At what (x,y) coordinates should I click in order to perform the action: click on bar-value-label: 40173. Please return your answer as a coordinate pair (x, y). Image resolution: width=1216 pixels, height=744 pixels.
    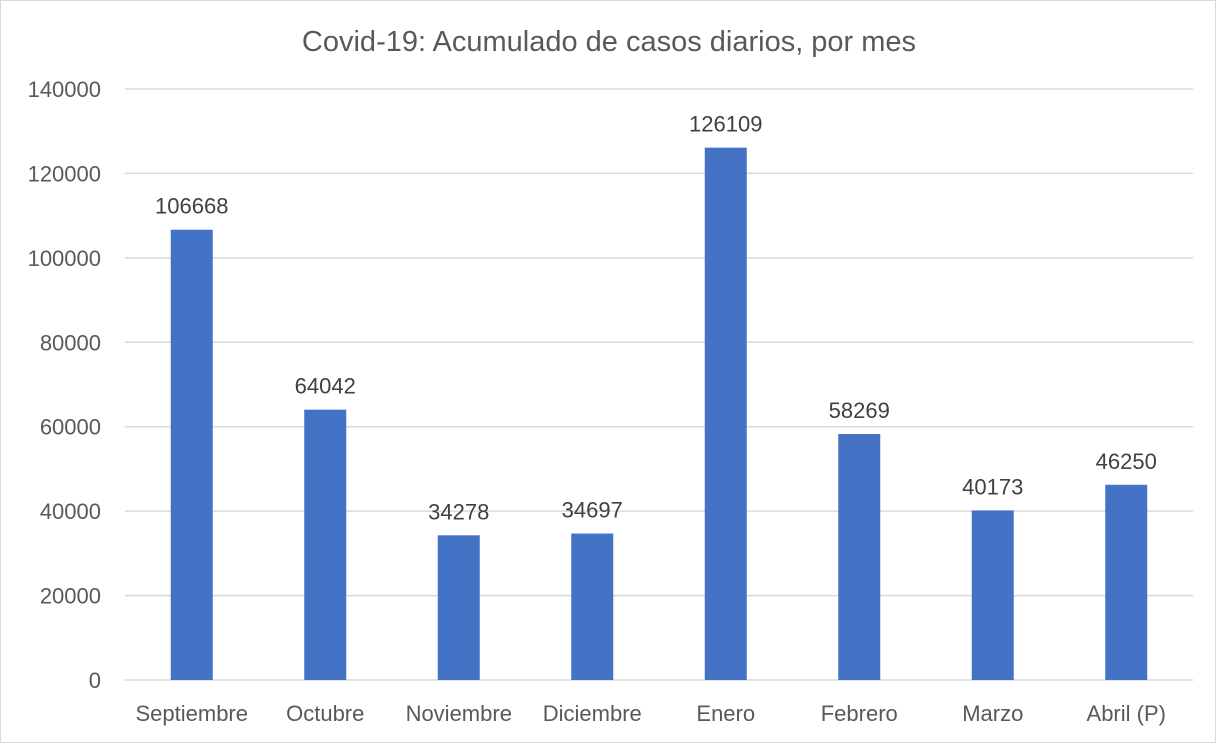
    Looking at the image, I should click on (992, 486).